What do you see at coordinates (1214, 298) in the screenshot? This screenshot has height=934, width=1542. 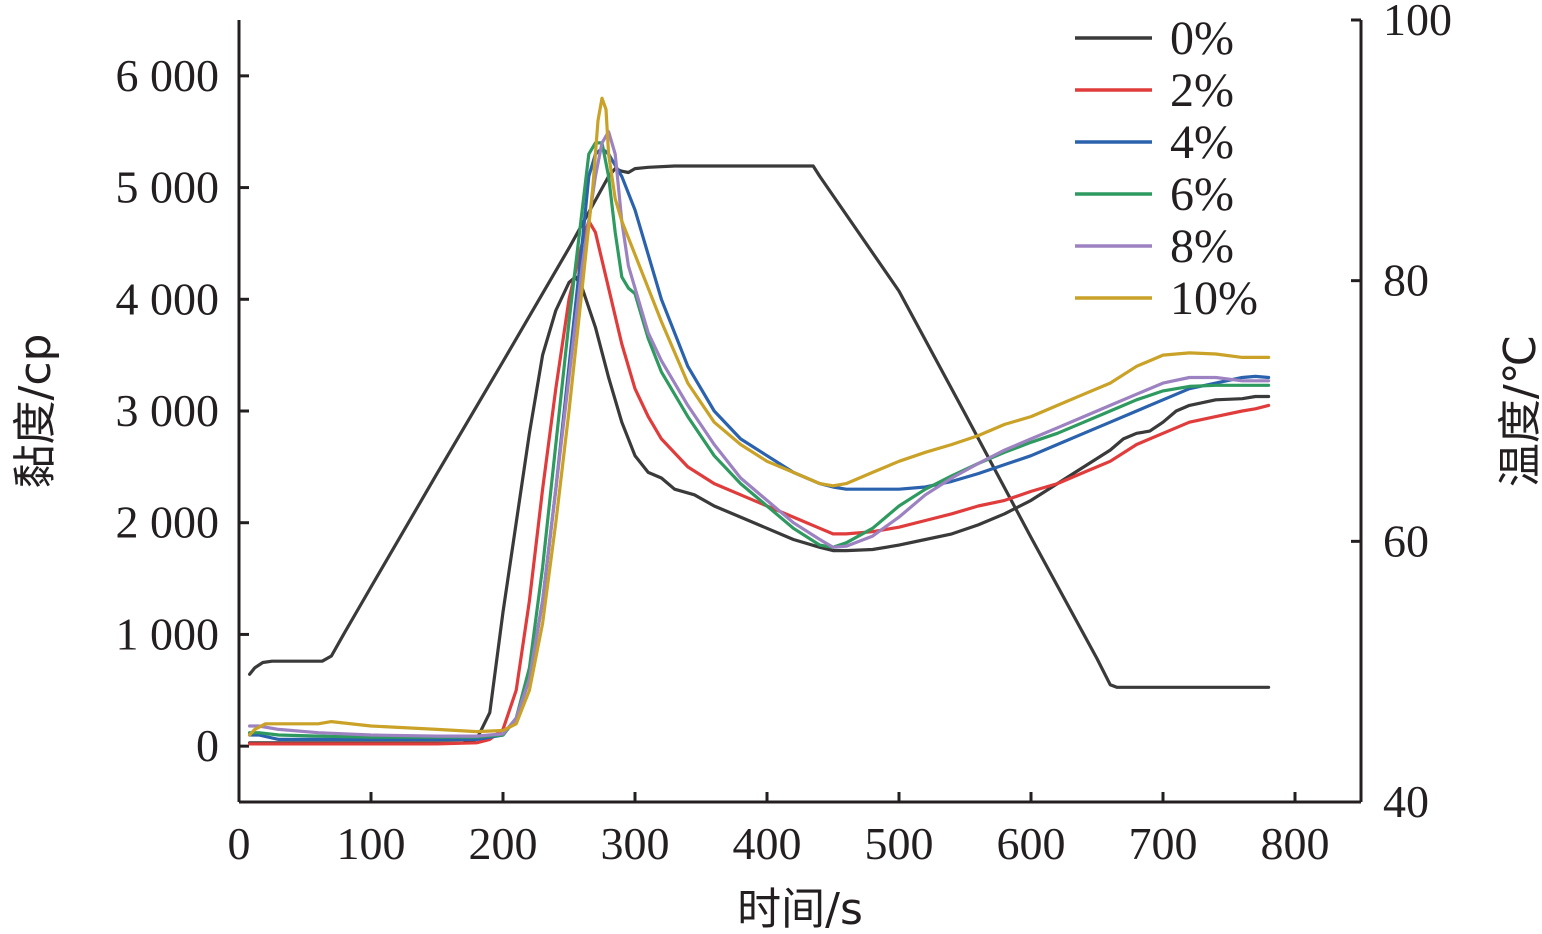 I see `legend-label: 10%` at bounding box center [1214, 298].